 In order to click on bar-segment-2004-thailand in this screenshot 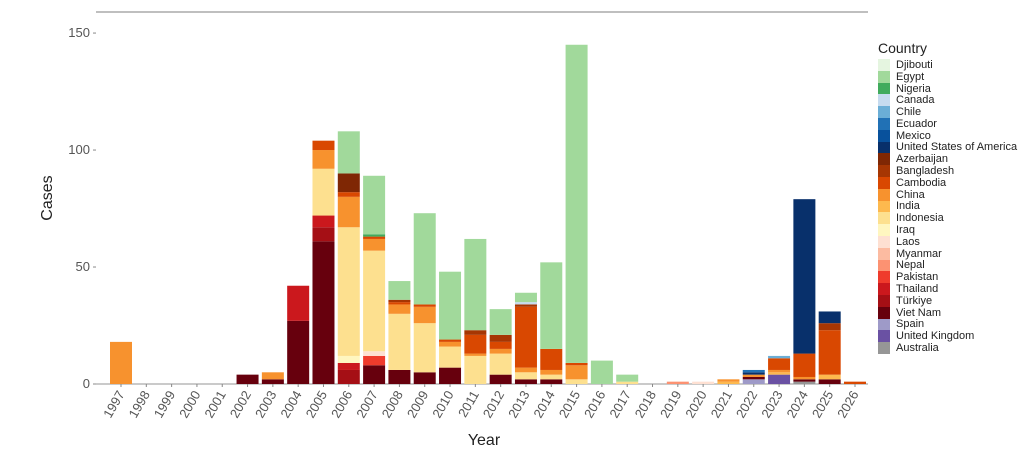, I will do `click(298, 303)`.